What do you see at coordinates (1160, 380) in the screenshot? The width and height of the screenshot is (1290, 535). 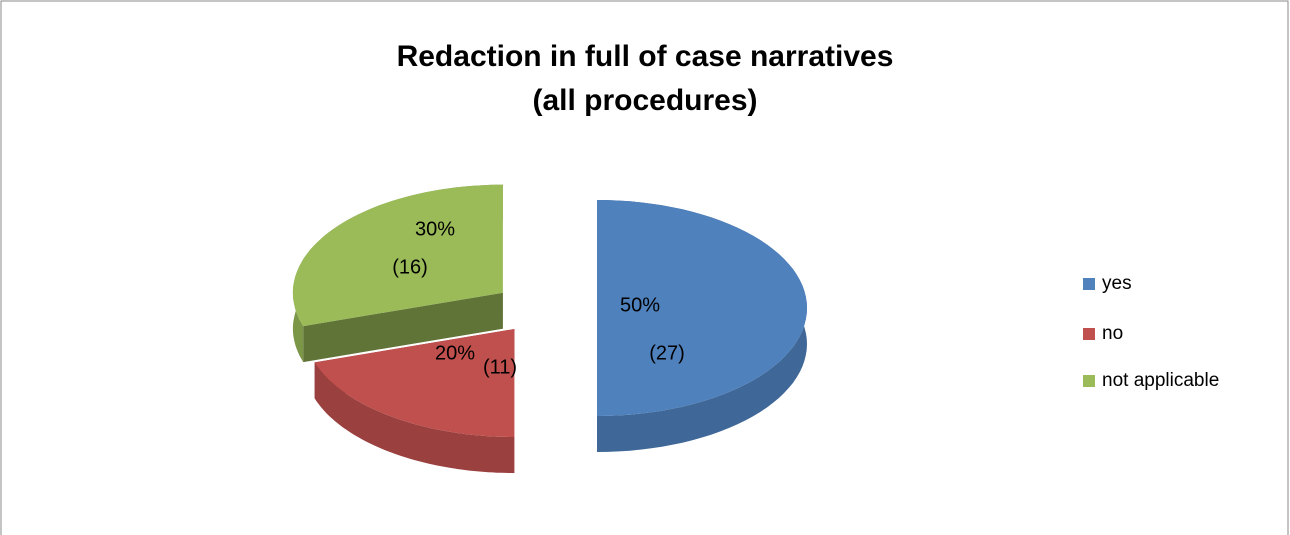 I see `legend-label: not applicable` at bounding box center [1160, 380].